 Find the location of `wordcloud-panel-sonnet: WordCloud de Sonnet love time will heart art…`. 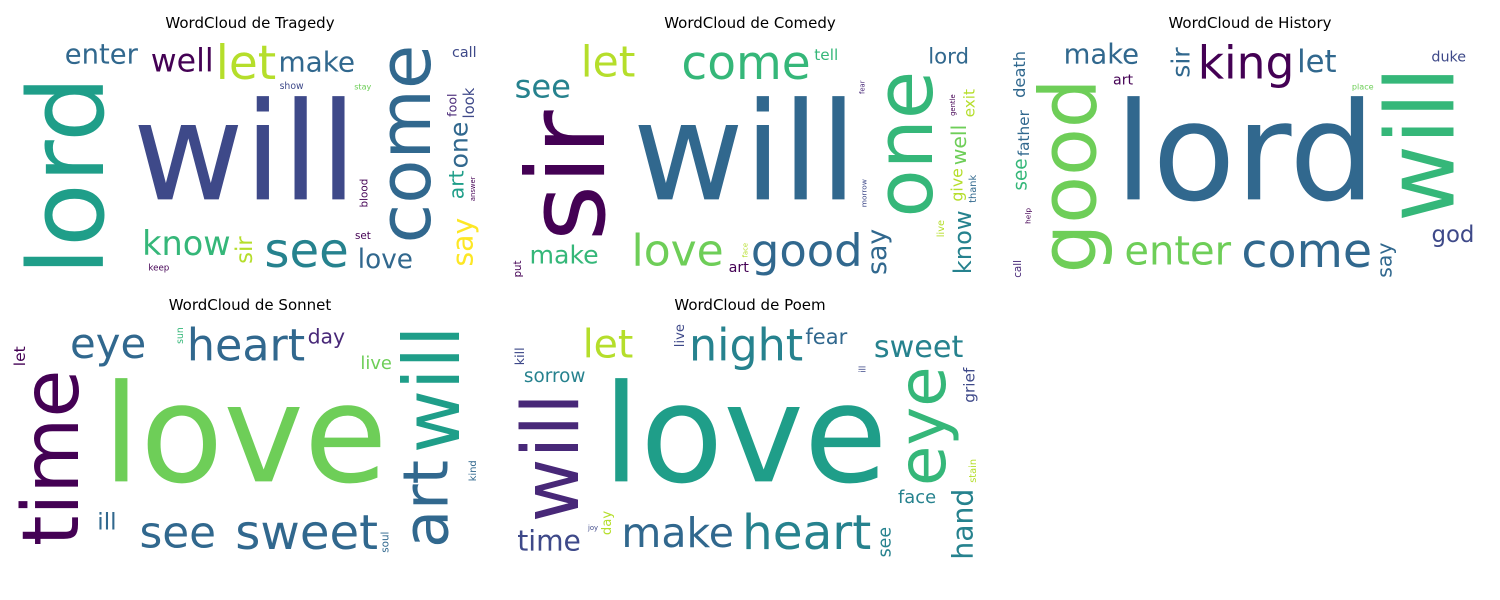

wordcloud-panel-sonnet: WordCloud de Sonnet love time will heart art… is located at coordinates (250, 431).